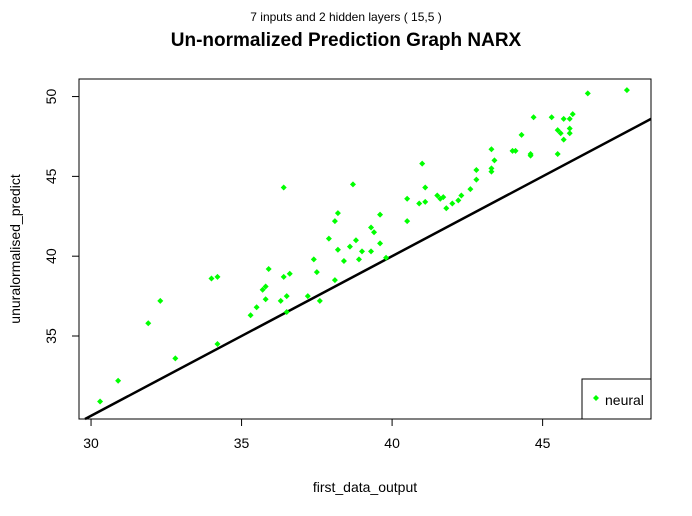 This screenshot has width=692, height=516. Describe the element at coordinates (51, 336) in the screenshot. I see `y-tick-label: 35` at that location.